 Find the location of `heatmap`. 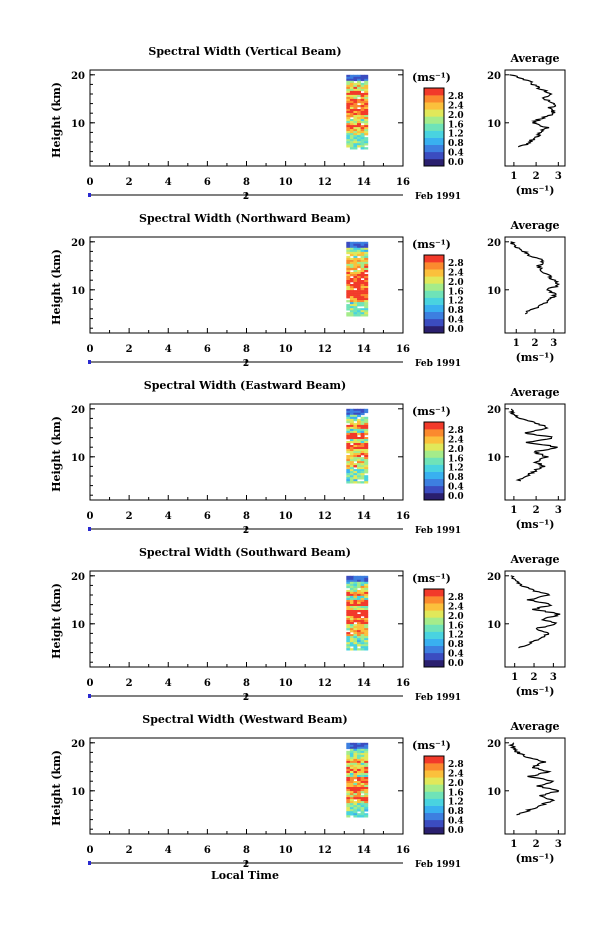

heatmap is located at coordinates (357, 613).